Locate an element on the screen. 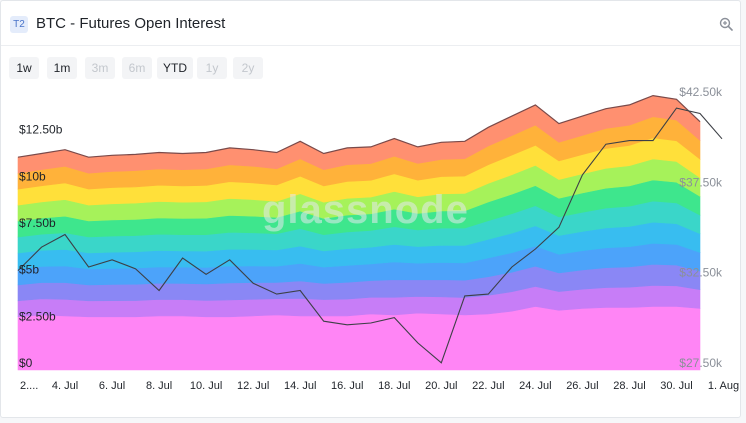  oi-total-outline is located at coordinates (359, 126).